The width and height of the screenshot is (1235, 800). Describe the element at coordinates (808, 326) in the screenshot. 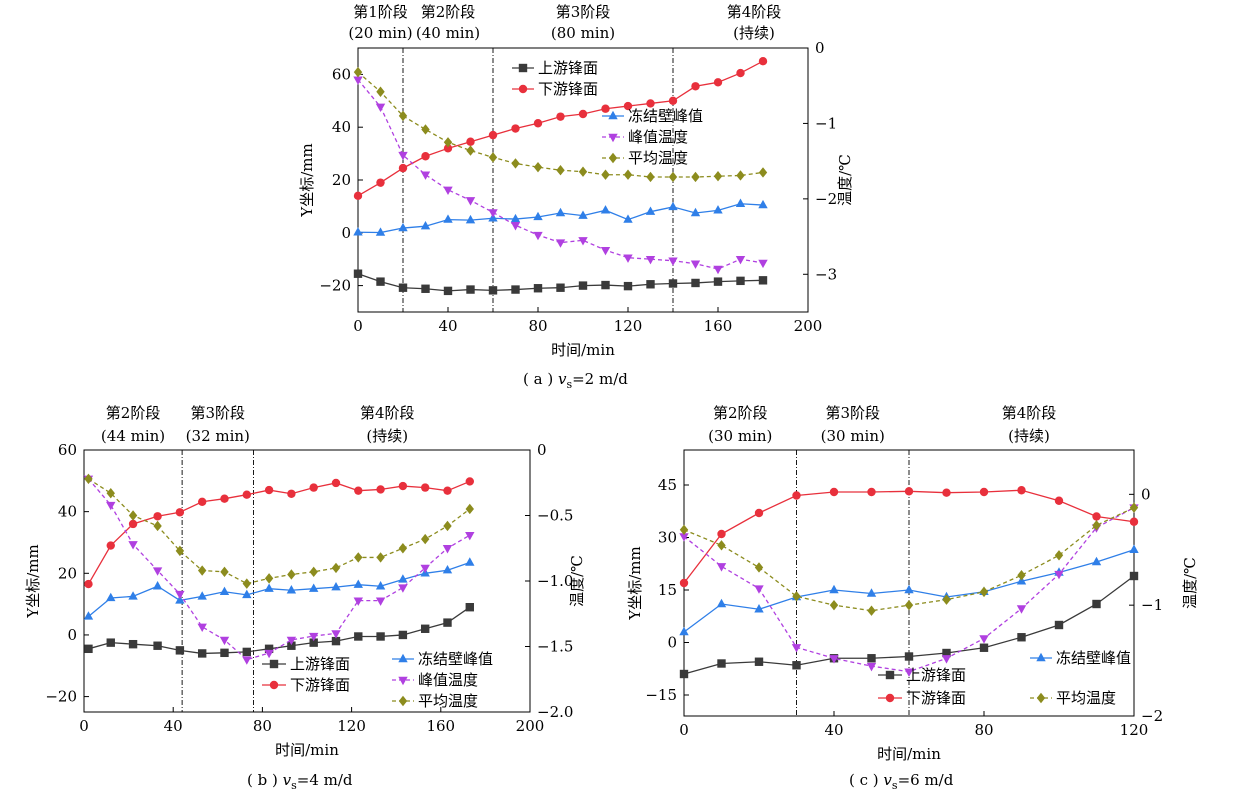

I see `x-tick-label: 200` at that location.